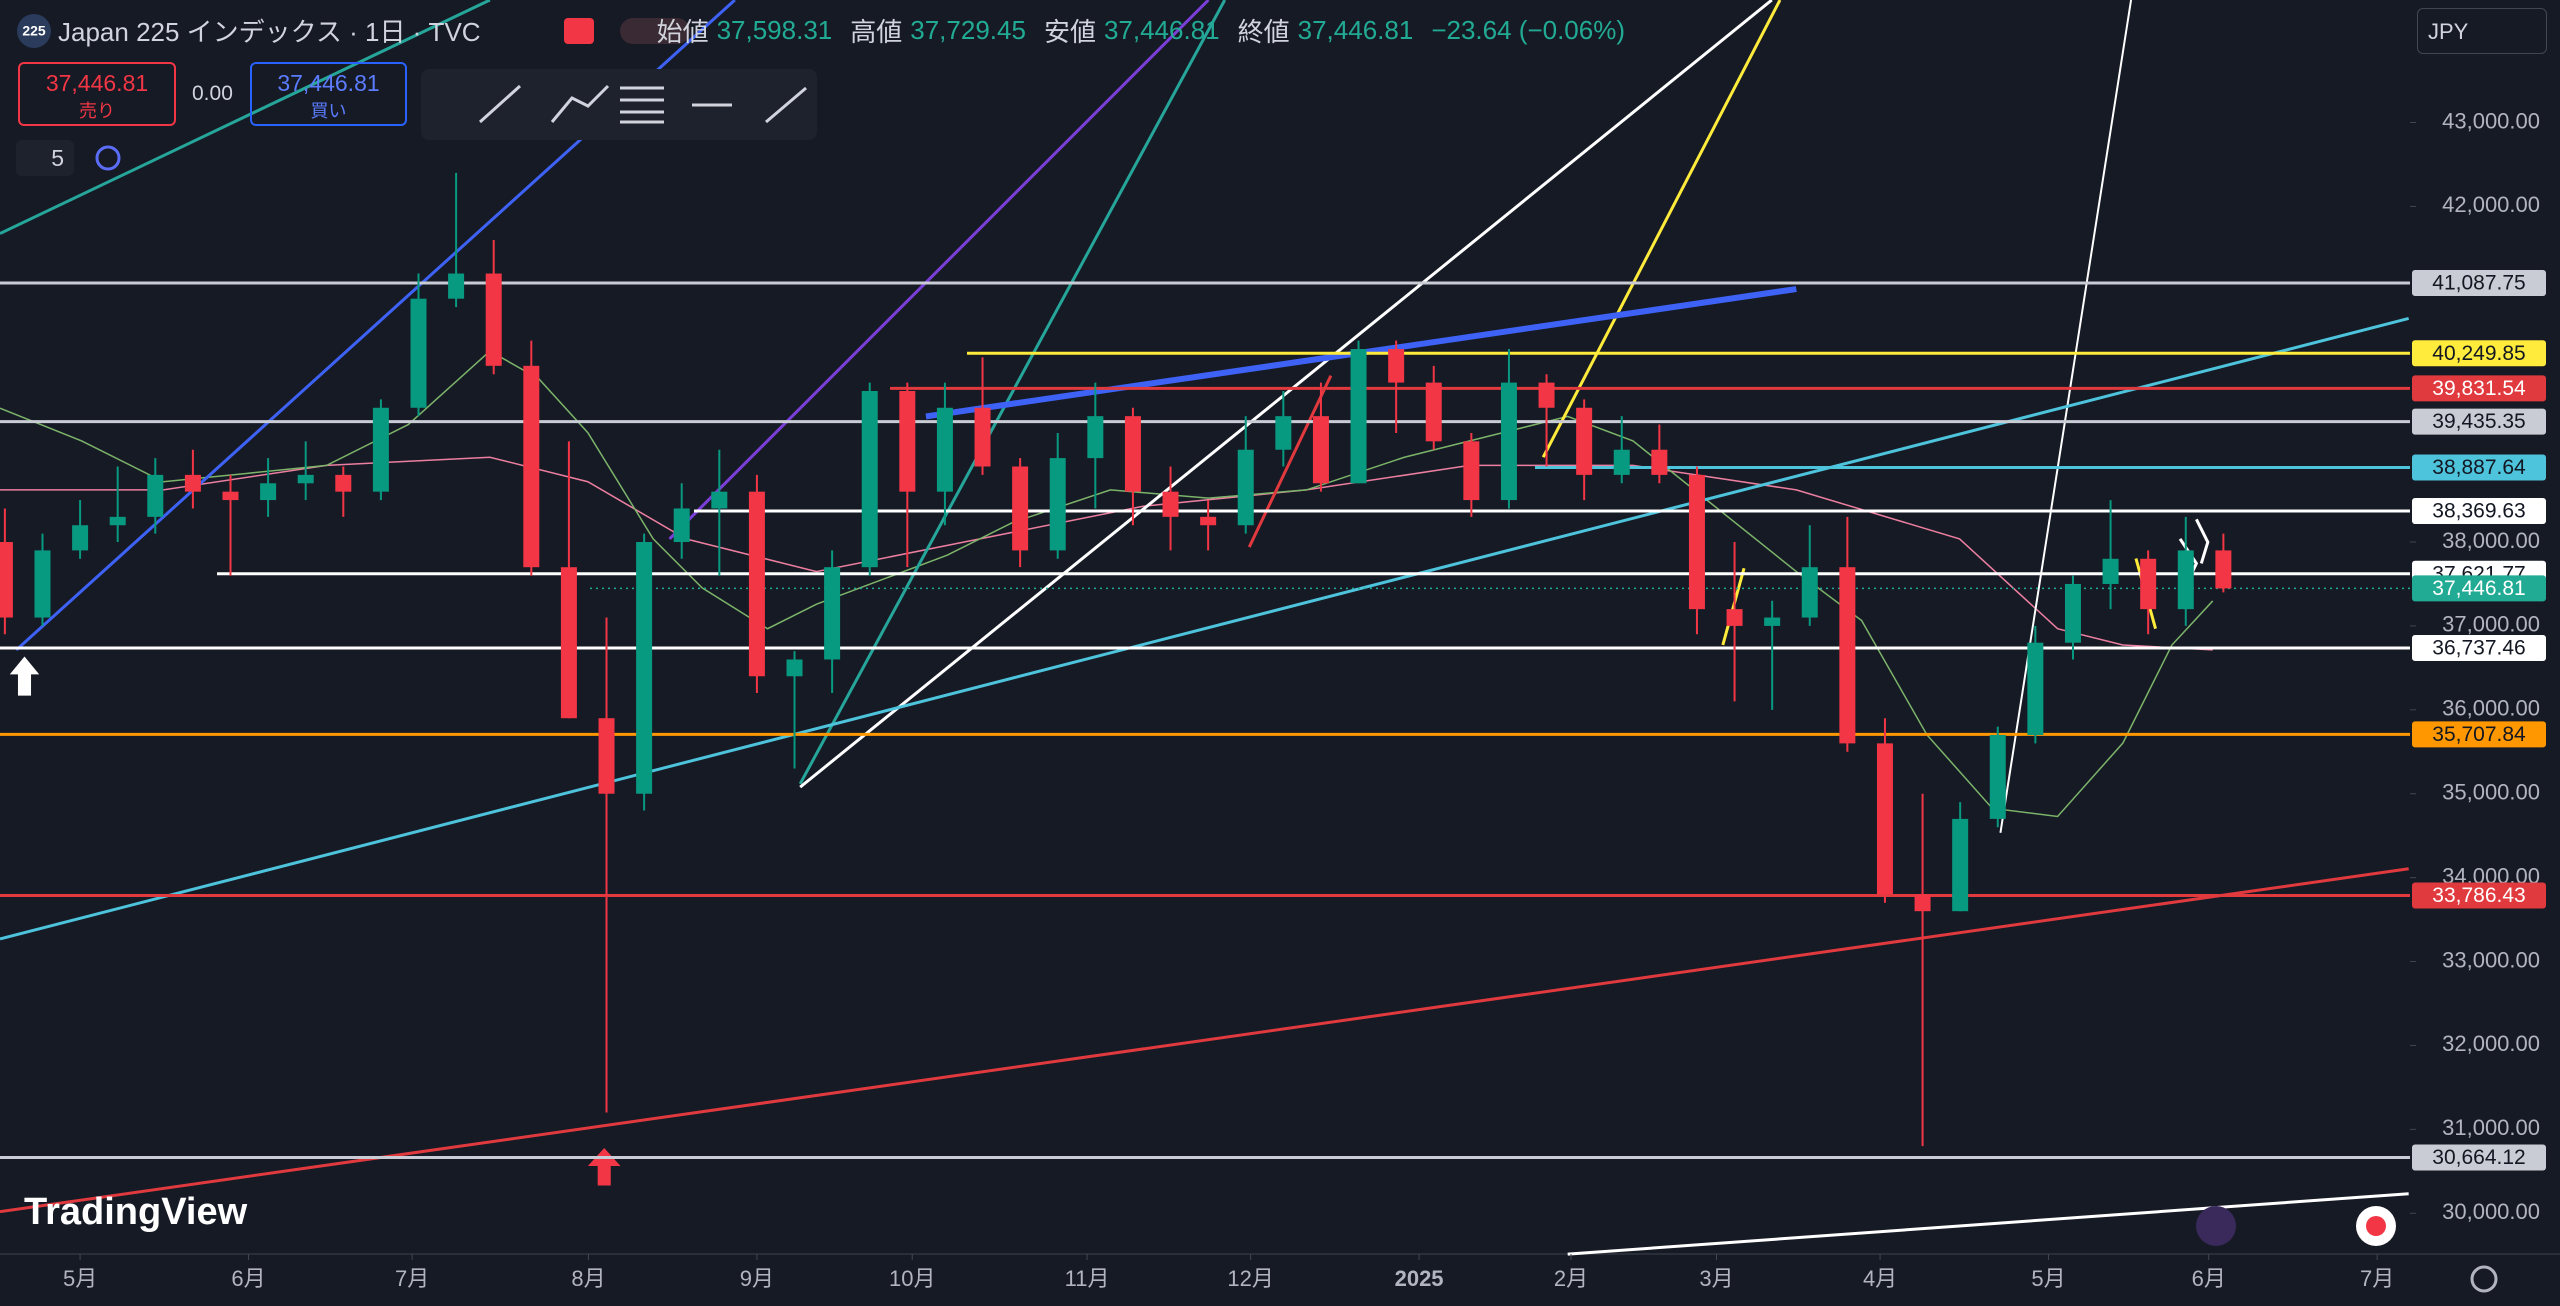 The image size is (2560, 1306). I want to click on x-tick-label: 4月, so click(1880, 1278).